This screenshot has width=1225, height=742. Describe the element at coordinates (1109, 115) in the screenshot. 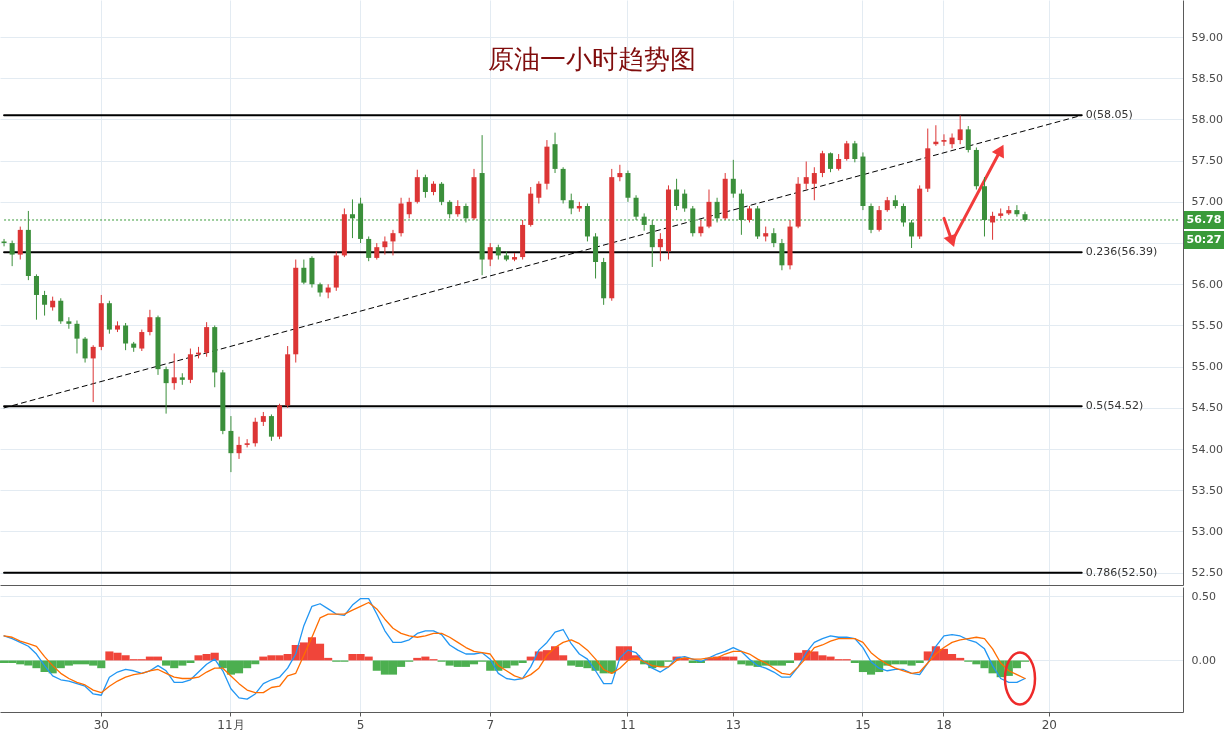

I see `series-label: 0(58.05)` at that location.